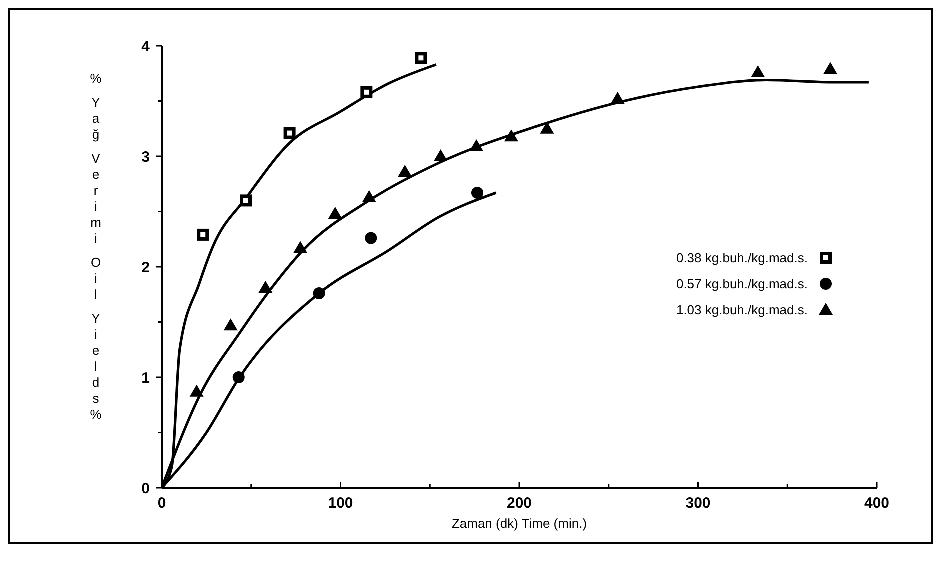  What do you see at coordinates (742, 258) in the screenshot?
I see `legend-label: 0.38 kg.buh./kg.mad.s.` at bounding box center [742, 258].